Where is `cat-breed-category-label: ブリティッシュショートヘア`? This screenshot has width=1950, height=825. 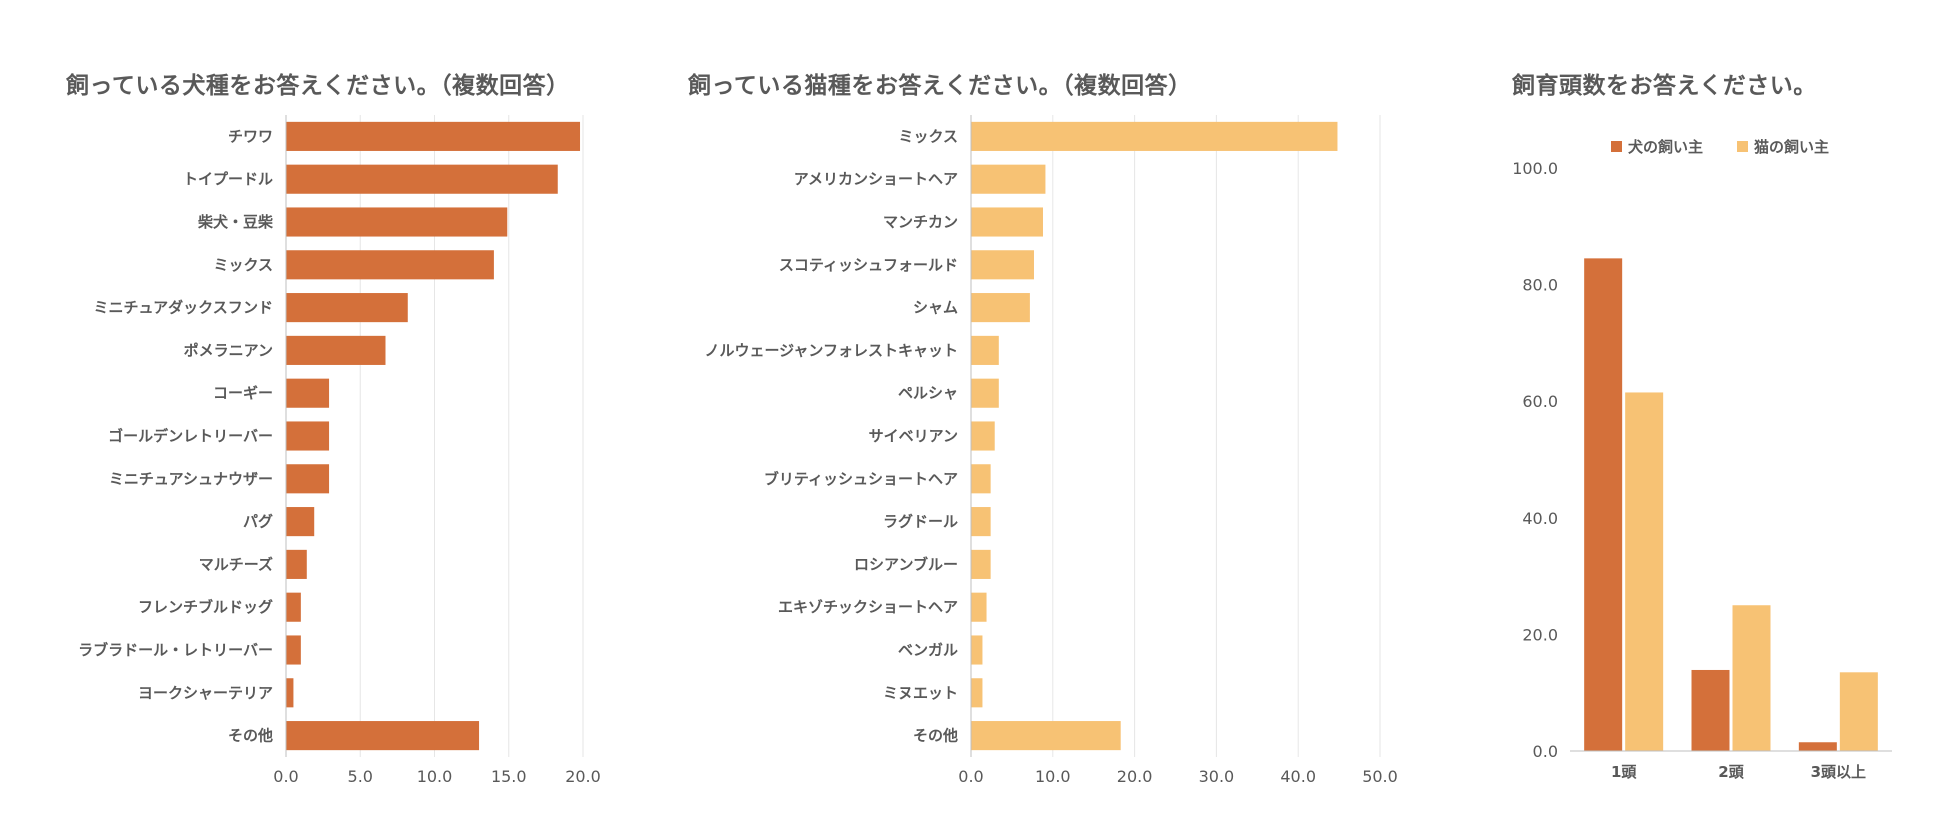
cat-breed-category-label: ブリティッシュショートヘア is located at coordinates (861, 479).